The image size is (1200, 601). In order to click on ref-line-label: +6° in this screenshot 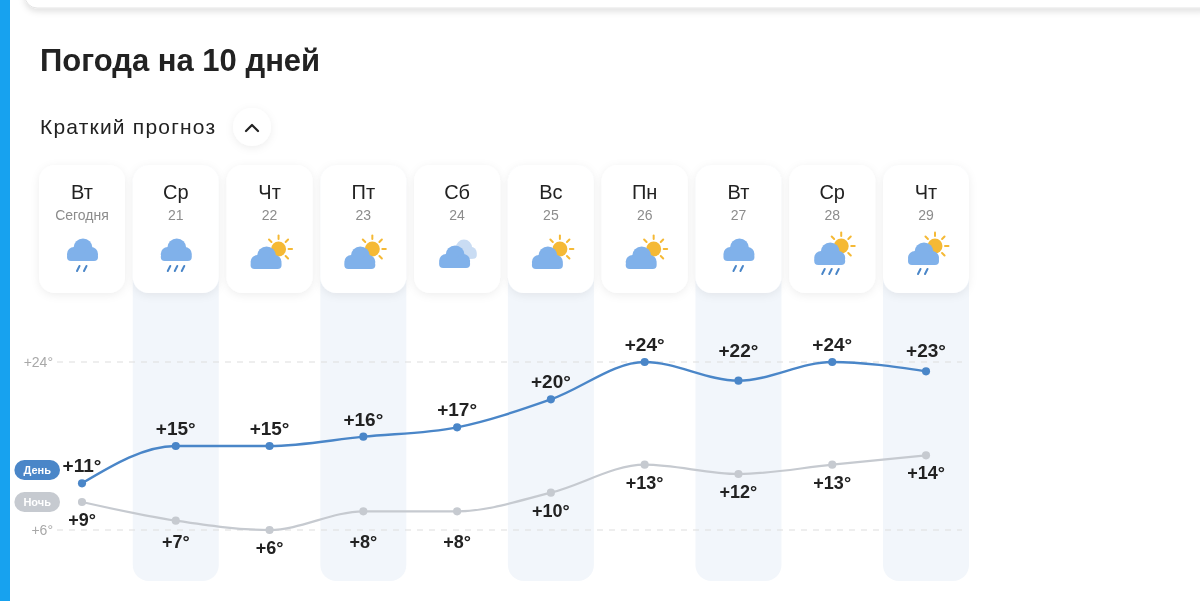, I will do `click(42, 529)`.